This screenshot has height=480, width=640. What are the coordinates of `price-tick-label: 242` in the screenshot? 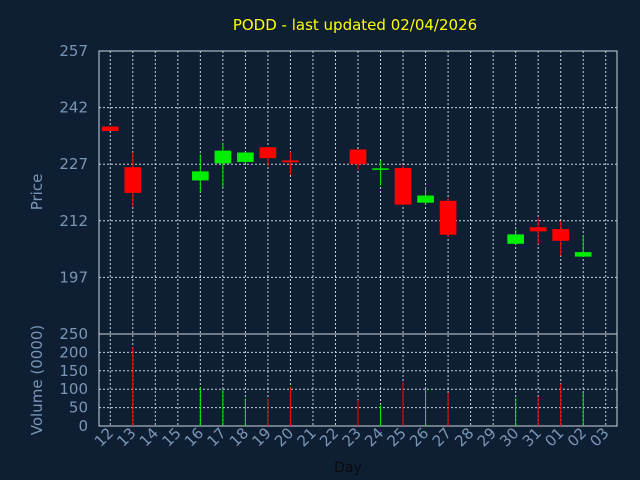 It's located at (73, 108).